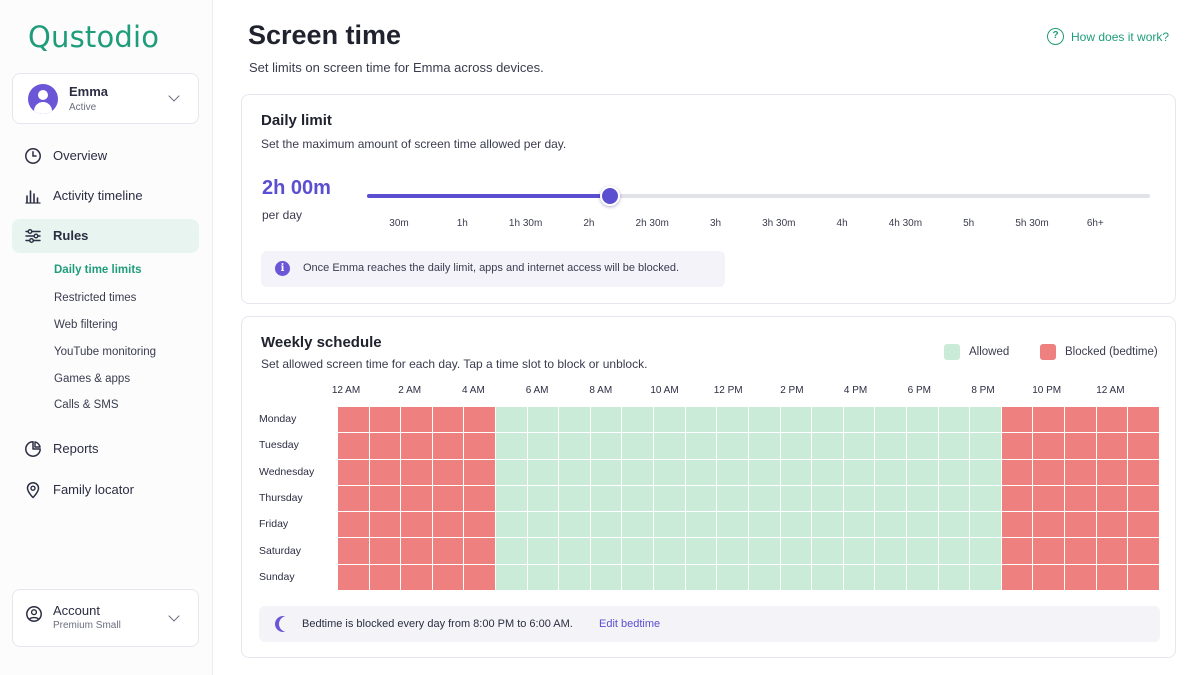  I want to click on edit-bedtime-link: Edit bedtime, so click(630, 624).